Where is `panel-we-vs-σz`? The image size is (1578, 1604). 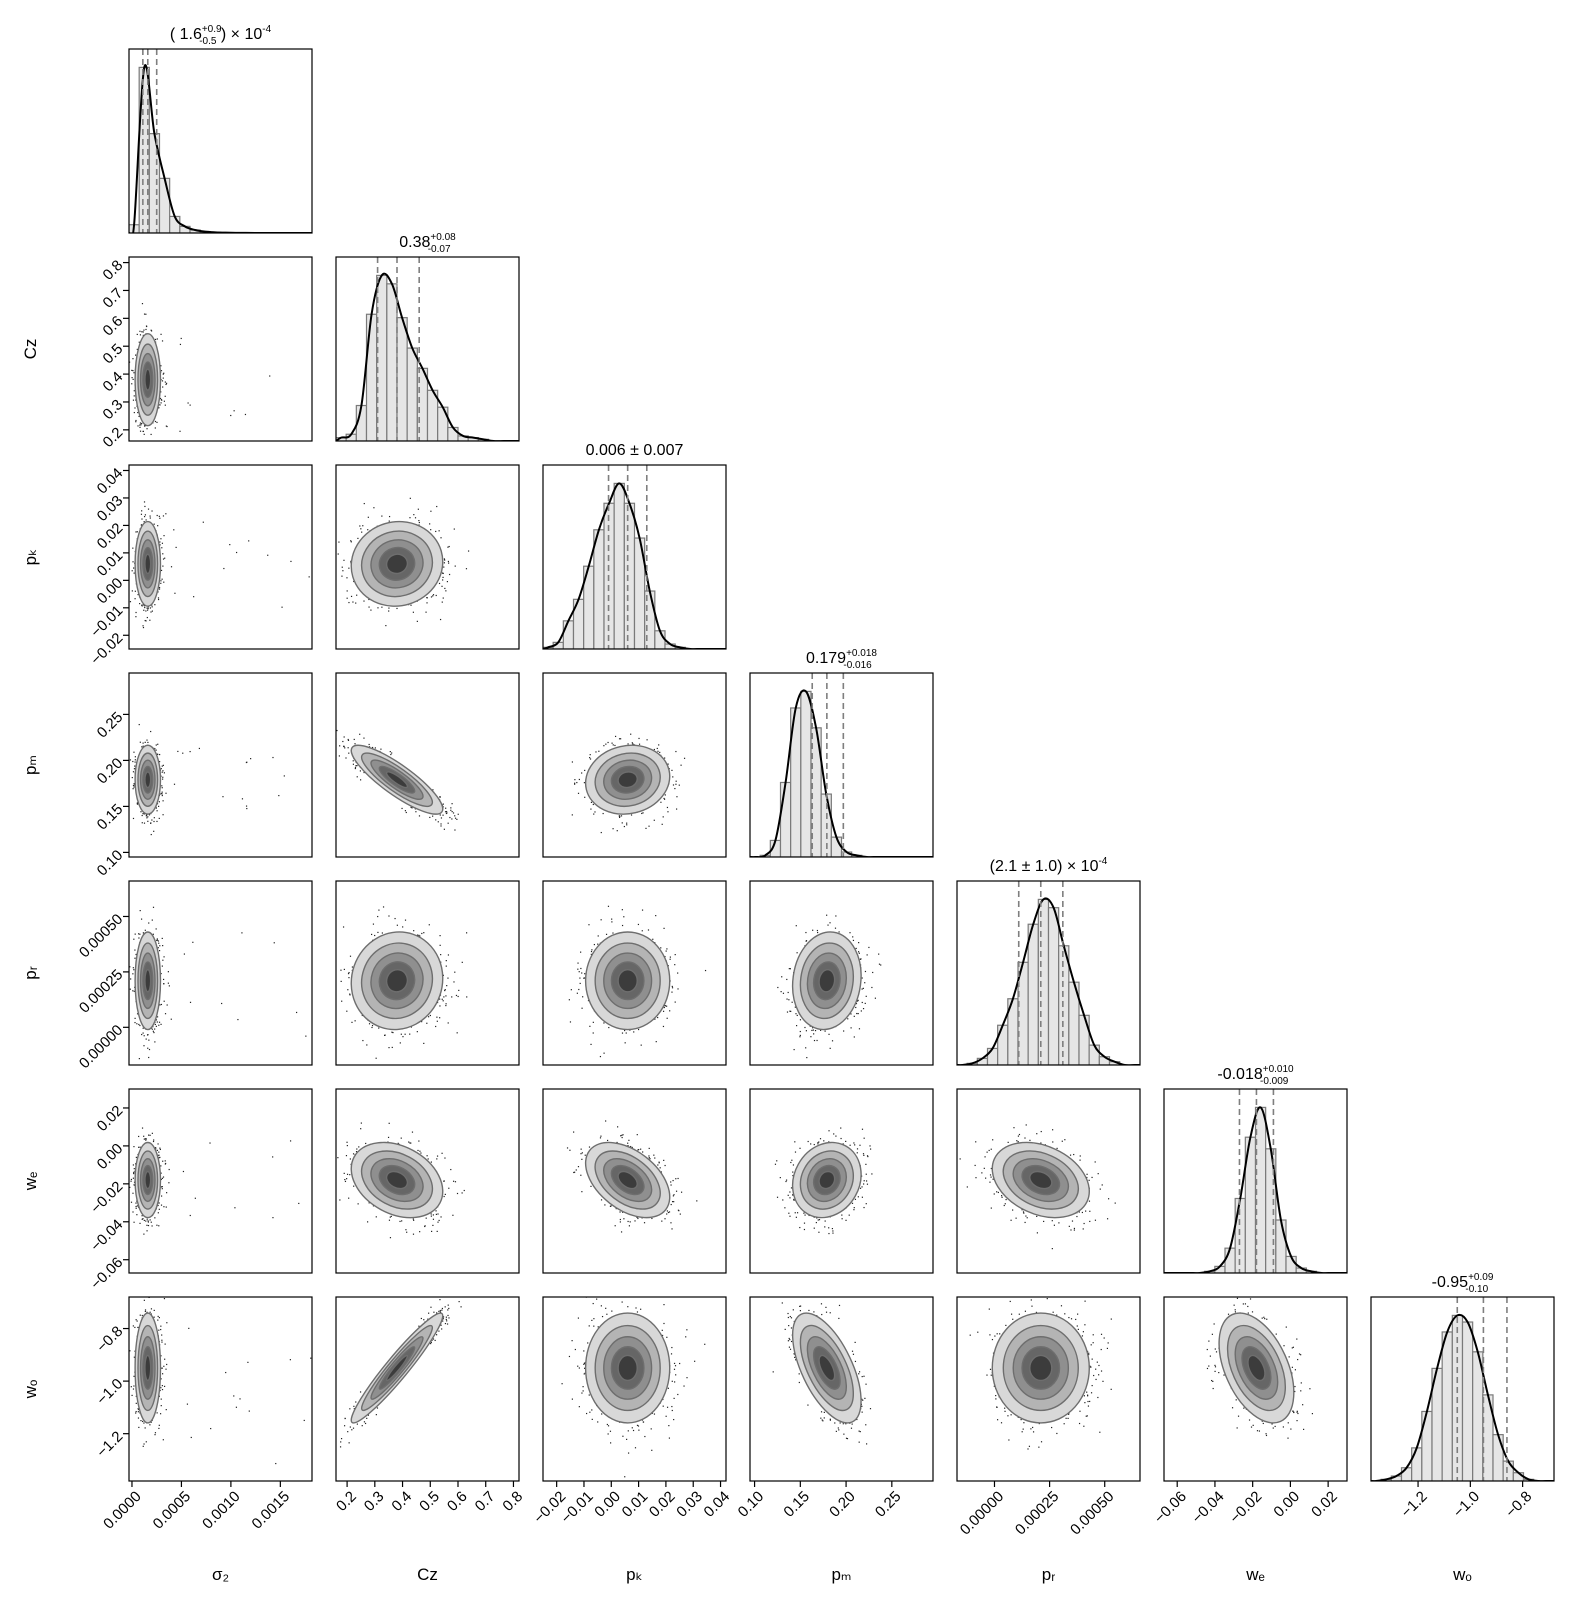
panel-we-vs-σz is located at coordinates (294, 1181).